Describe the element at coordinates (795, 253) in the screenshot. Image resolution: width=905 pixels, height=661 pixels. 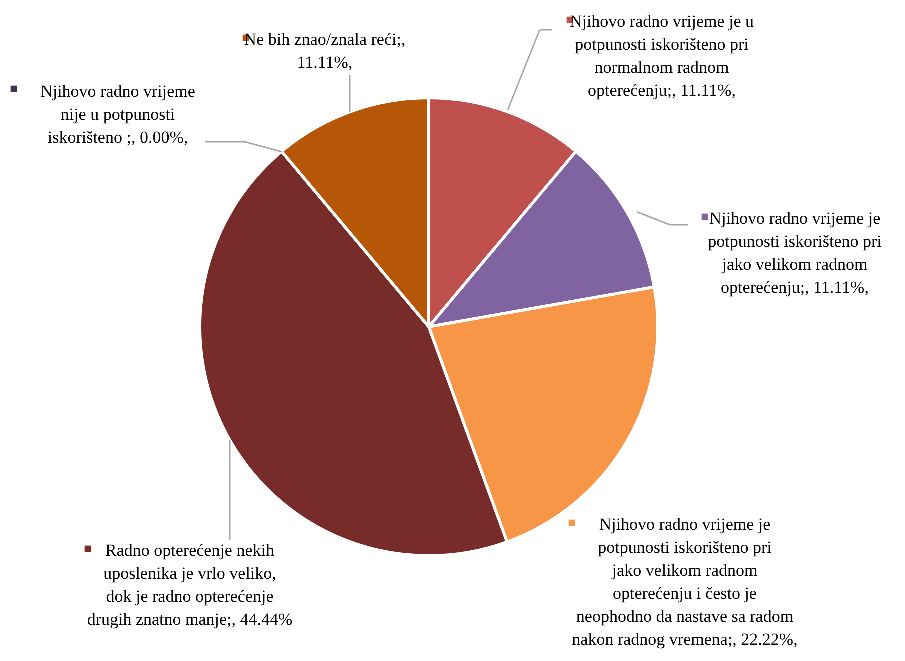
I see `legend-label: Njihovo radno vrijeme je potpunosti iskorišteno pri jako velikom radnom opterećenju;, 11.11%,` at that location.